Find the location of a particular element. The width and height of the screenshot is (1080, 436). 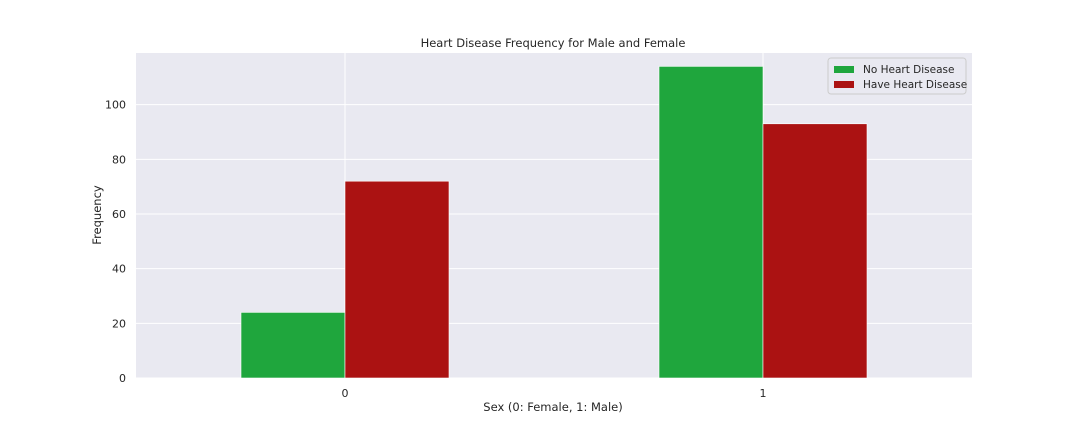

y-tick-label: 80 is located at coordinates (119, 159).